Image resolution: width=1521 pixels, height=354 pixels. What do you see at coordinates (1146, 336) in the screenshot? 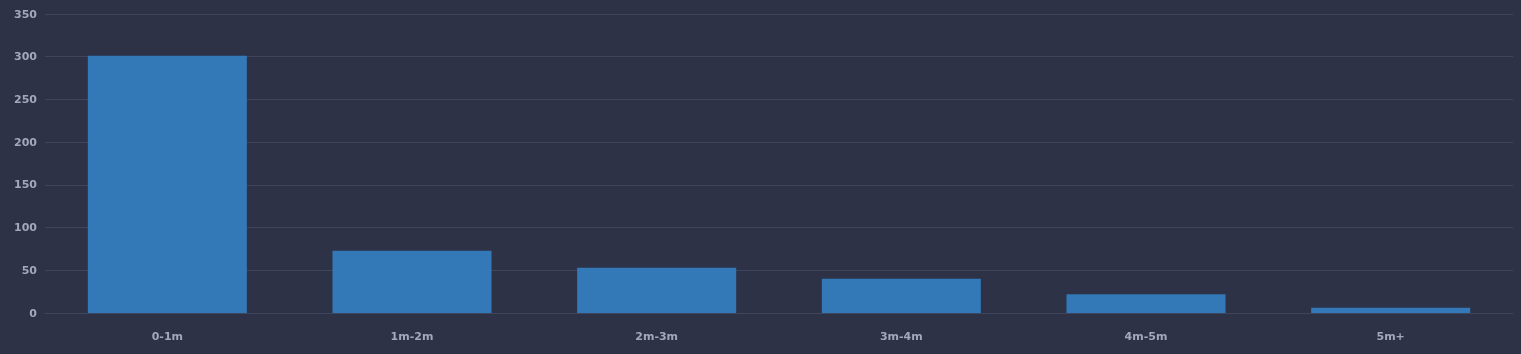
I see `x-tick-label: 4m-5m` at bounding box center [1146, 336].